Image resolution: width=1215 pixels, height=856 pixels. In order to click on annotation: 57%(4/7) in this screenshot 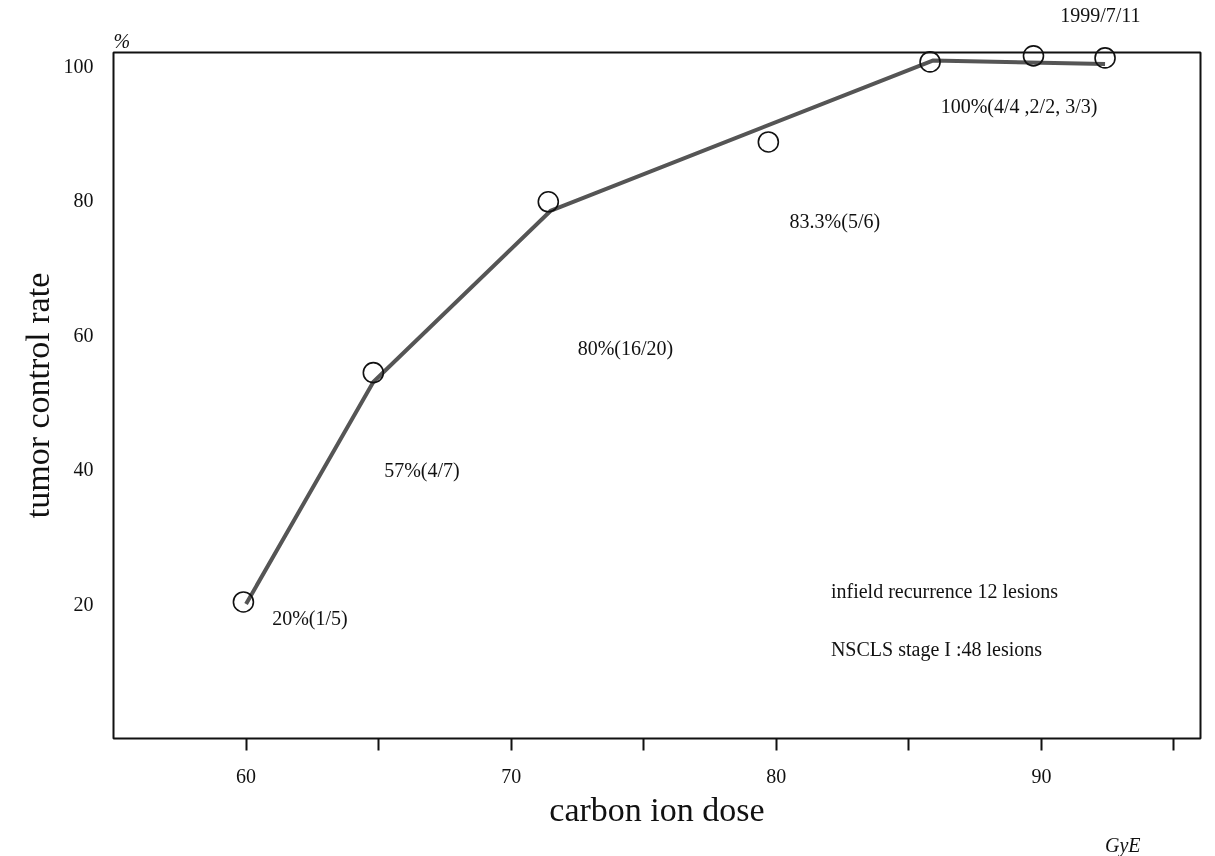, I will do `click(422, 470)`.